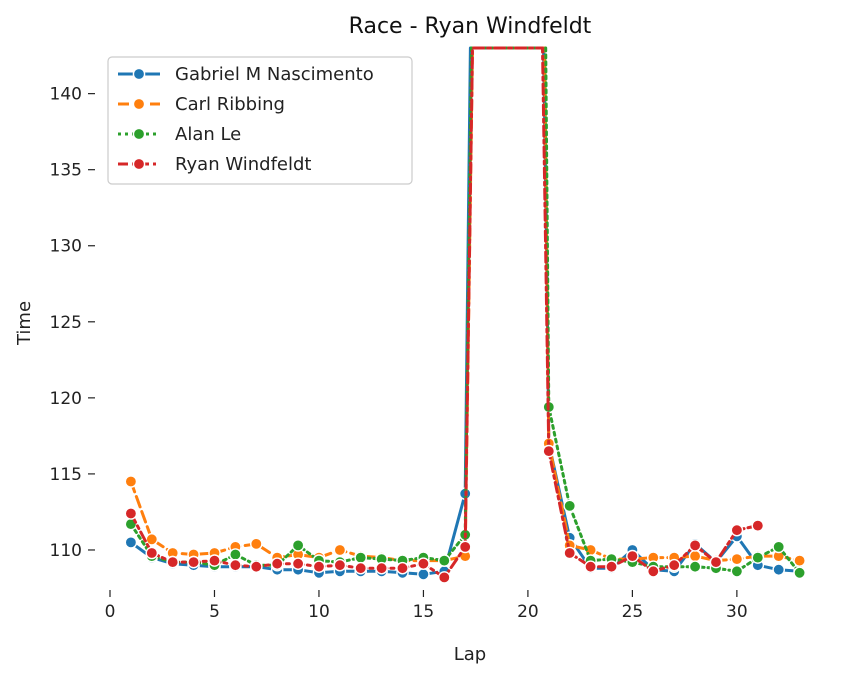 The image size is (856, 678). Describe the element at coordinates (66, 475) in the screenshot. I see `y-tick-label: 115` at that location.